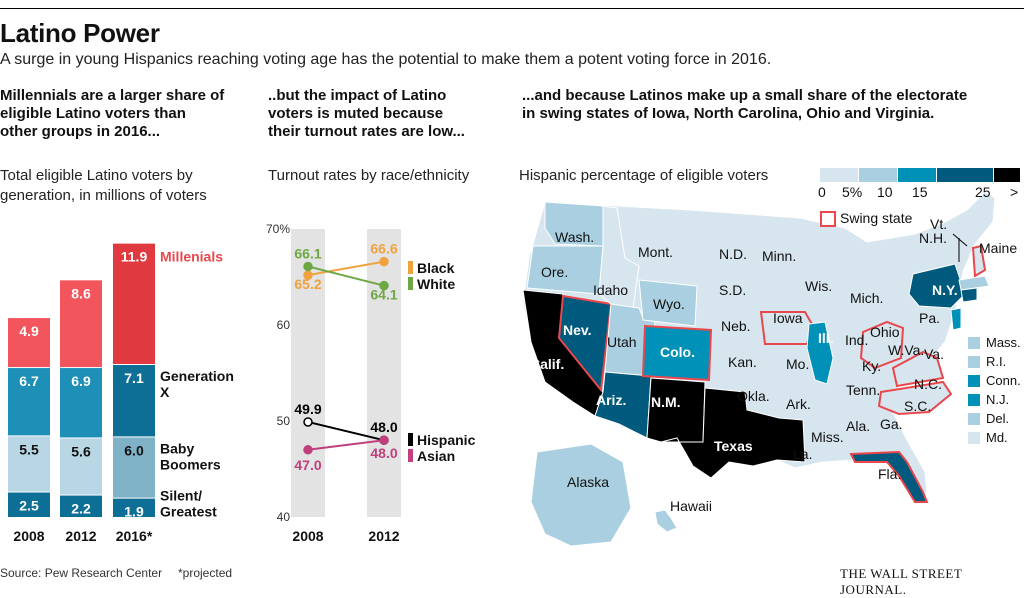 Image resolution: width=1024 pixels, height=598 pixels. What do you see at coordinates (29, 506) in the screenshot?
I see `bar-value-label: 2.5` at bounding box center [29, 506].